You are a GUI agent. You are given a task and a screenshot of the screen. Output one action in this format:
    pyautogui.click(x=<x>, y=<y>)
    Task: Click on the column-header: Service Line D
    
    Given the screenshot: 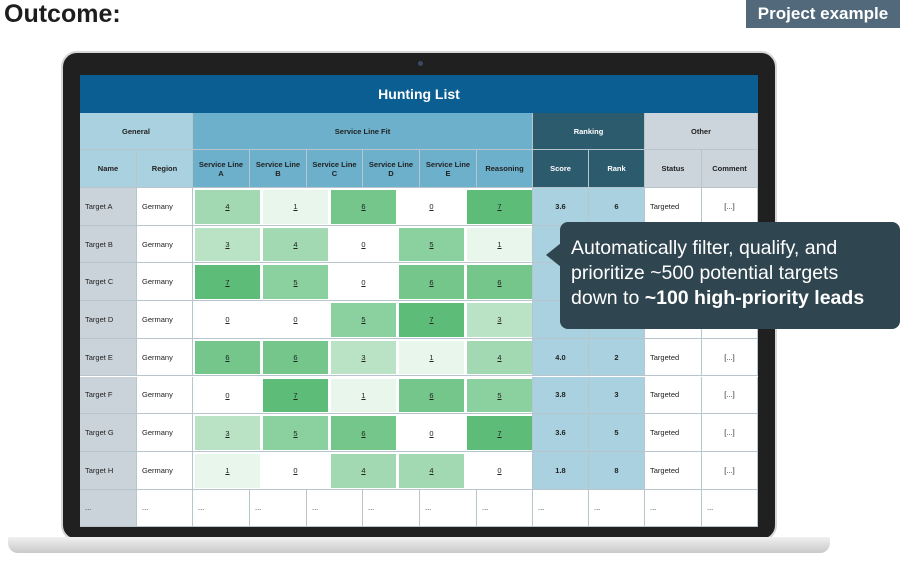 What is the action you would take?
    pyautogui.click(x=391, y=169)
    